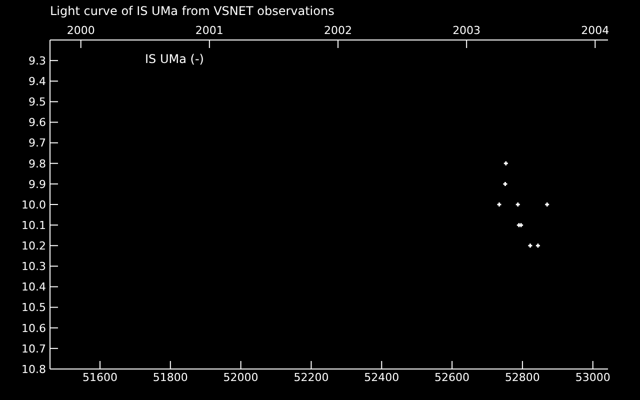 The image size is (640, 400). I want to click on x-tick-label: 51600, so click(100, 377).